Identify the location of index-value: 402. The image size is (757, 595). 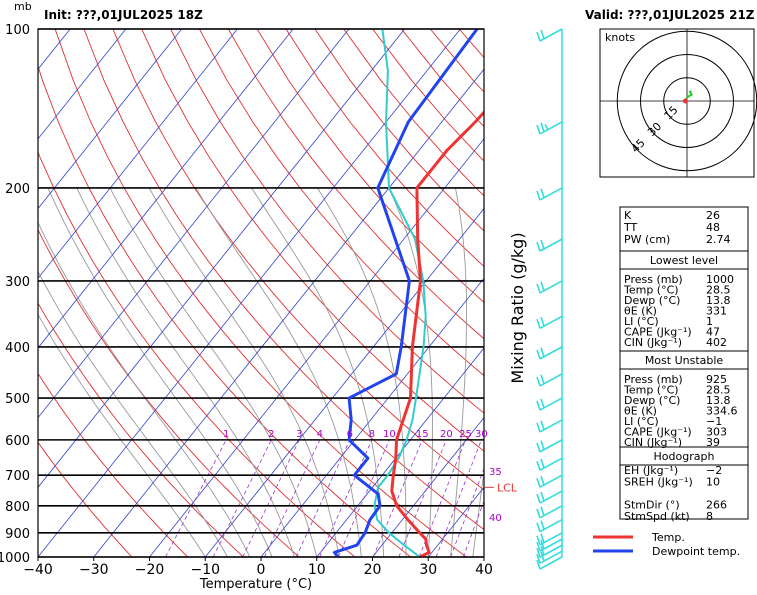
(716, 342).